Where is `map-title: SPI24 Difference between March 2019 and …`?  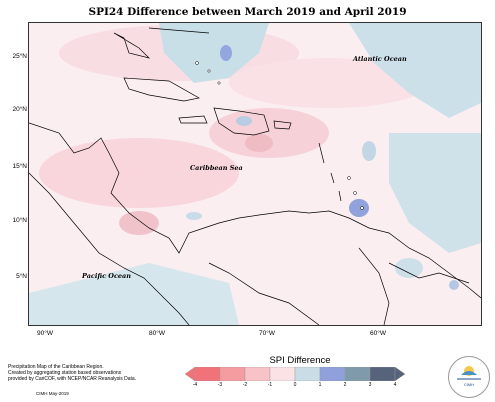
map-title: SPI24 Difference between March 2019 and … is located at coordinates (247, 12).